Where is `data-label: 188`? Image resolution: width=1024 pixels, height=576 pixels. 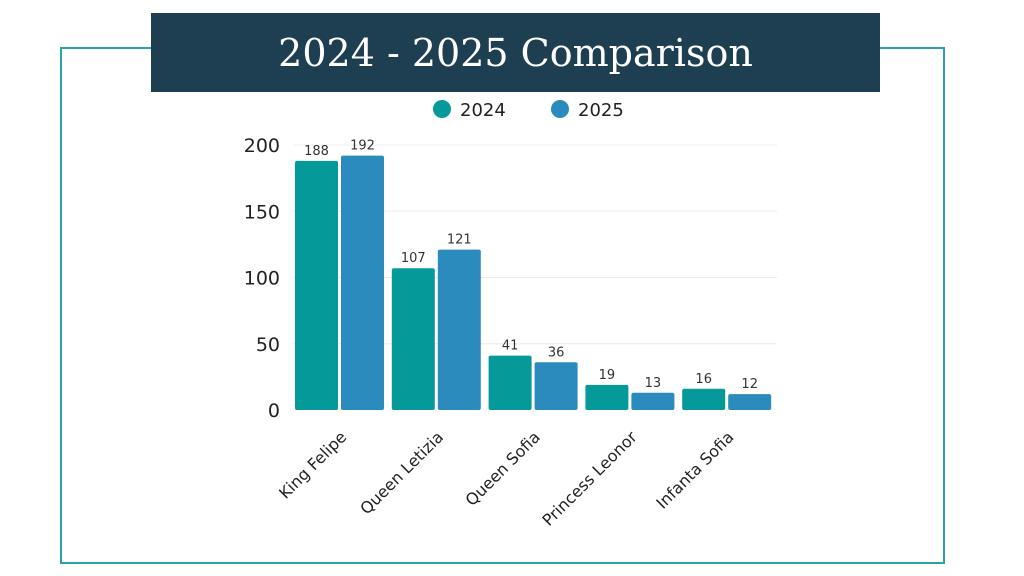
data-label: 188 is located at coordinates (316, 151).